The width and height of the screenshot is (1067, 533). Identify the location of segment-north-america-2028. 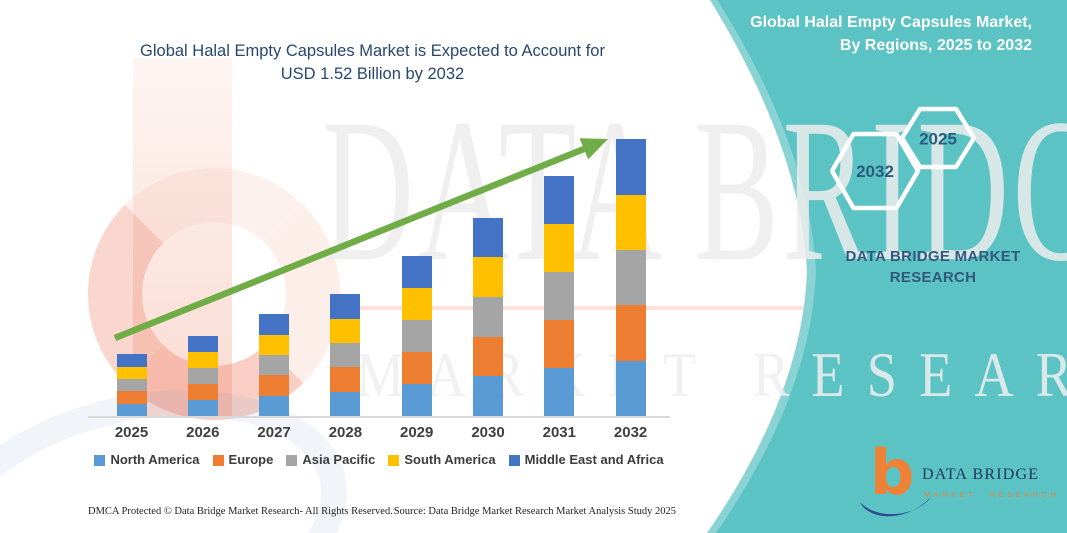
(345, 403).